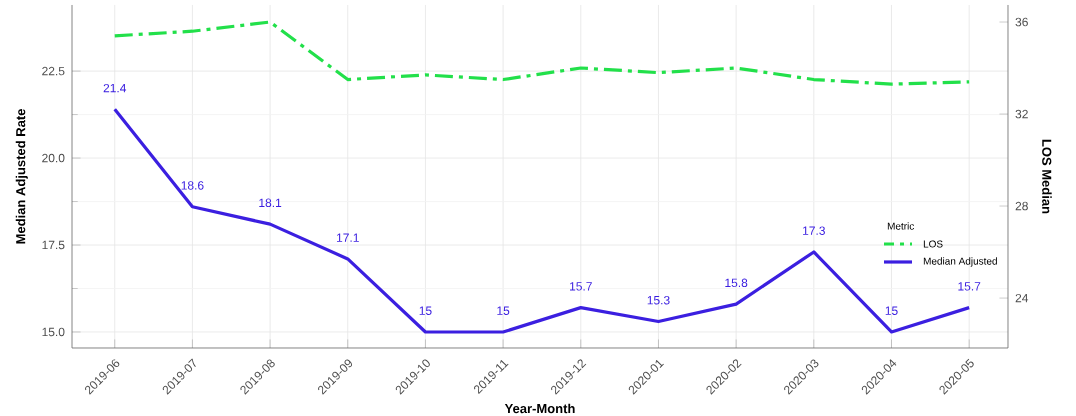 Image resolution: width=1076 pixels, height=416 pixels. What do you see at coordinates (933, 244) in the screenshot?
I see `legend-label: LOS` at bounding box center [933, 244].